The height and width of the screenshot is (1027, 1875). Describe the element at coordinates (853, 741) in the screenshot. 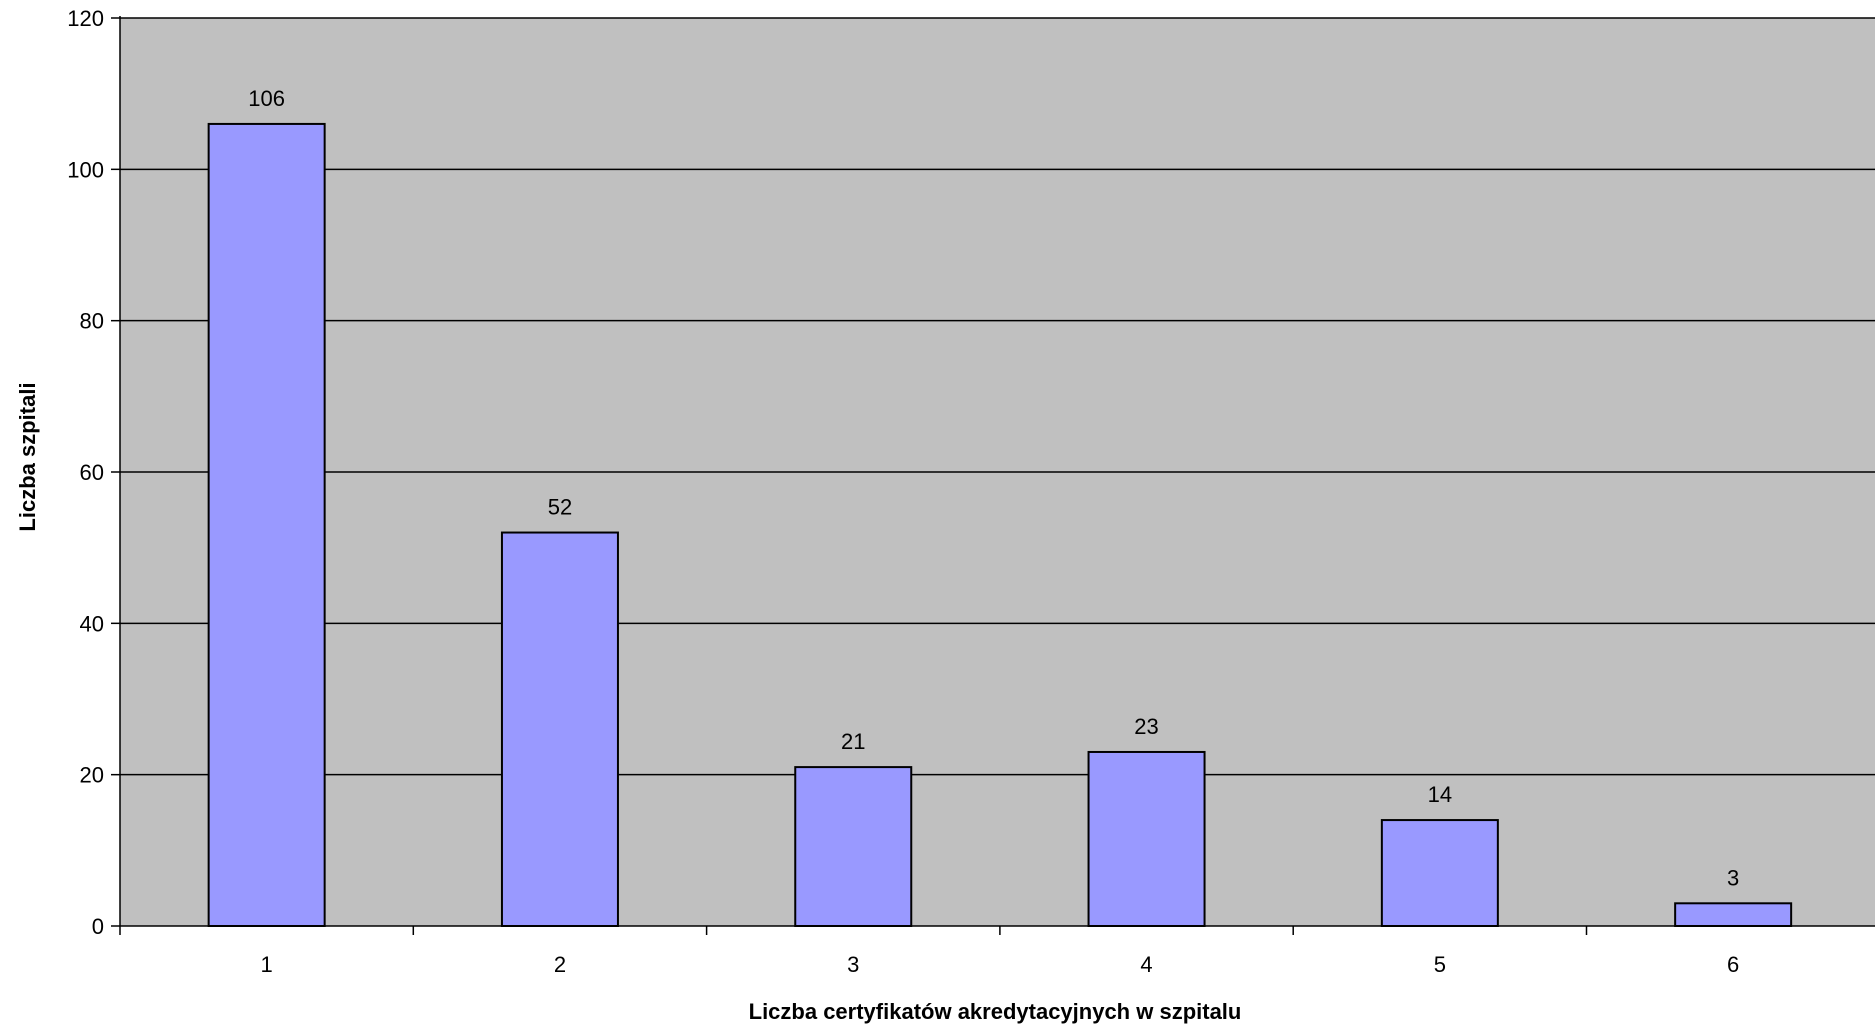

I see `data-label-3: 21` at that location.